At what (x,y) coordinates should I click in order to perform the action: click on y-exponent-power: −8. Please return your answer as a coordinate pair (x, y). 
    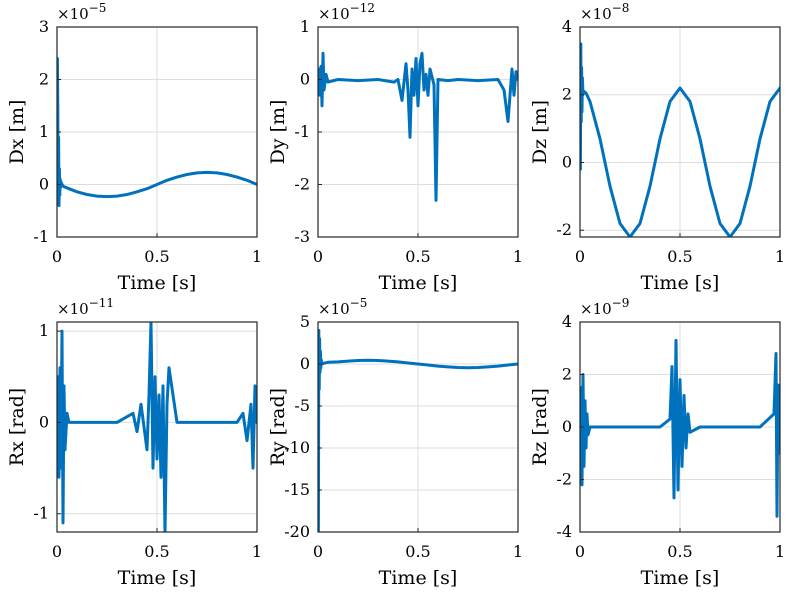
    Looking at the image, I should click on (621, 8).